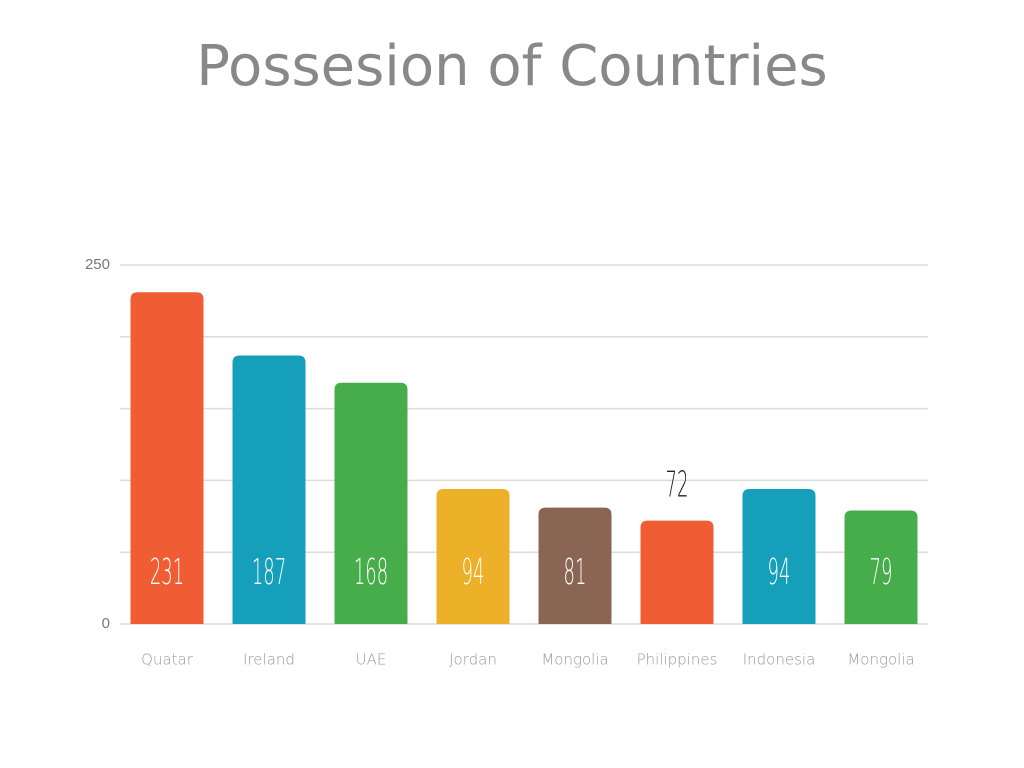  I want to click on x-tick-label: Indonesia, so click(779, 660).